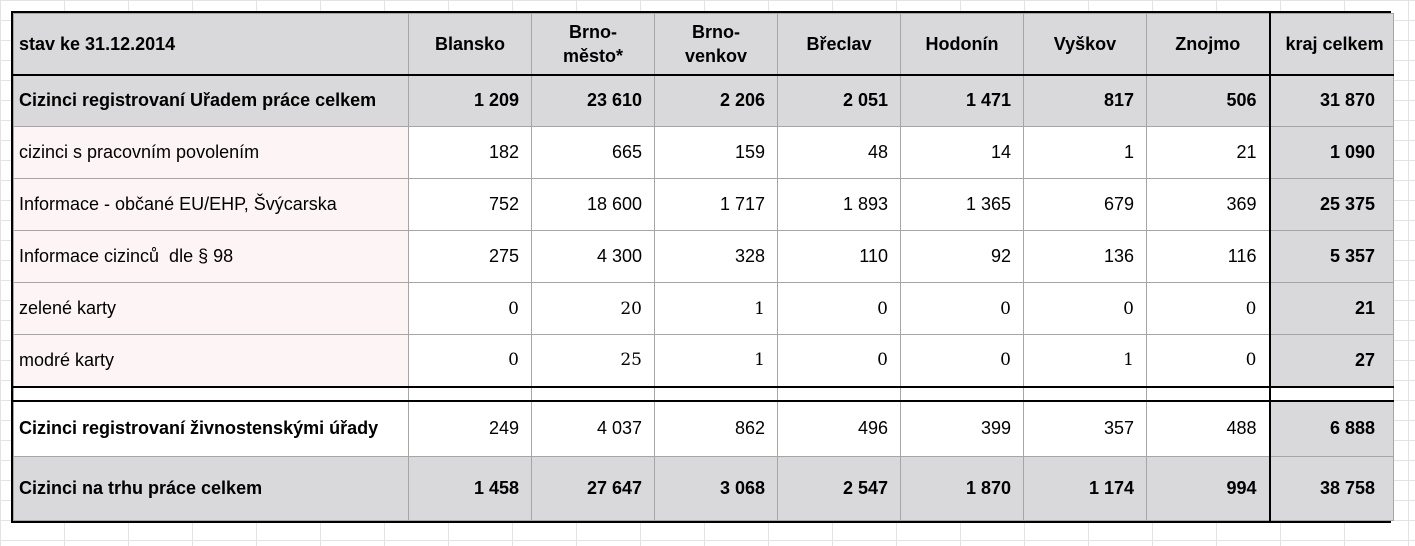  I want to click on cell-value: 752, so click(470, 204).